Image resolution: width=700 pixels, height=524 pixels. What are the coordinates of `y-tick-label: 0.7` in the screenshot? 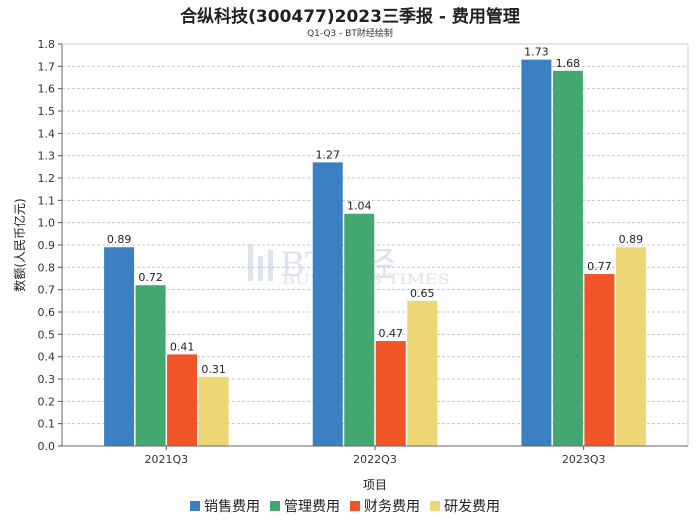 It's located at (47, 290).